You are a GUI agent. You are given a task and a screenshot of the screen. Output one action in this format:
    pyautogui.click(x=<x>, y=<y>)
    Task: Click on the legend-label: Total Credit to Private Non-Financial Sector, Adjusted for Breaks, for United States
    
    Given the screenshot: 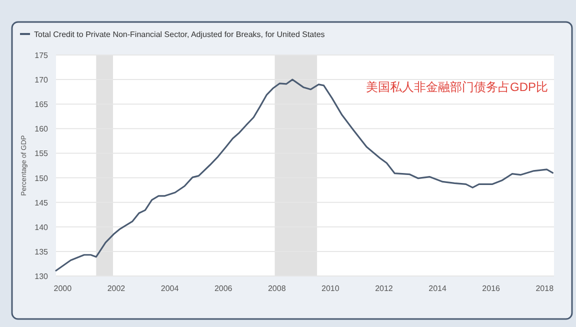 What is the action you would take?
    pyautogui.click(x=179, y=34)
    